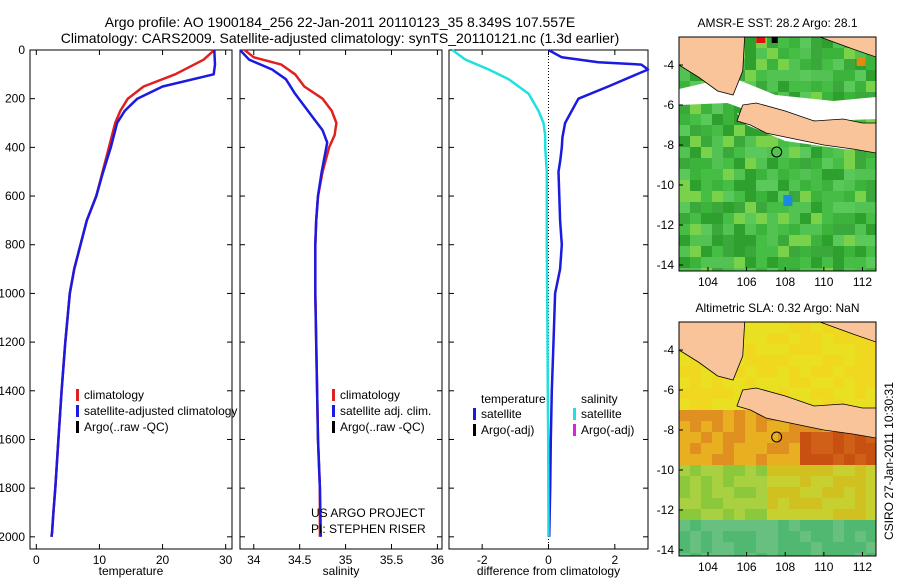 The image size is (900, 580). Describe the element at coordinates (126, 427) in the screenshot. I see `legend-label: Argo(..raw -QC)` at that location.